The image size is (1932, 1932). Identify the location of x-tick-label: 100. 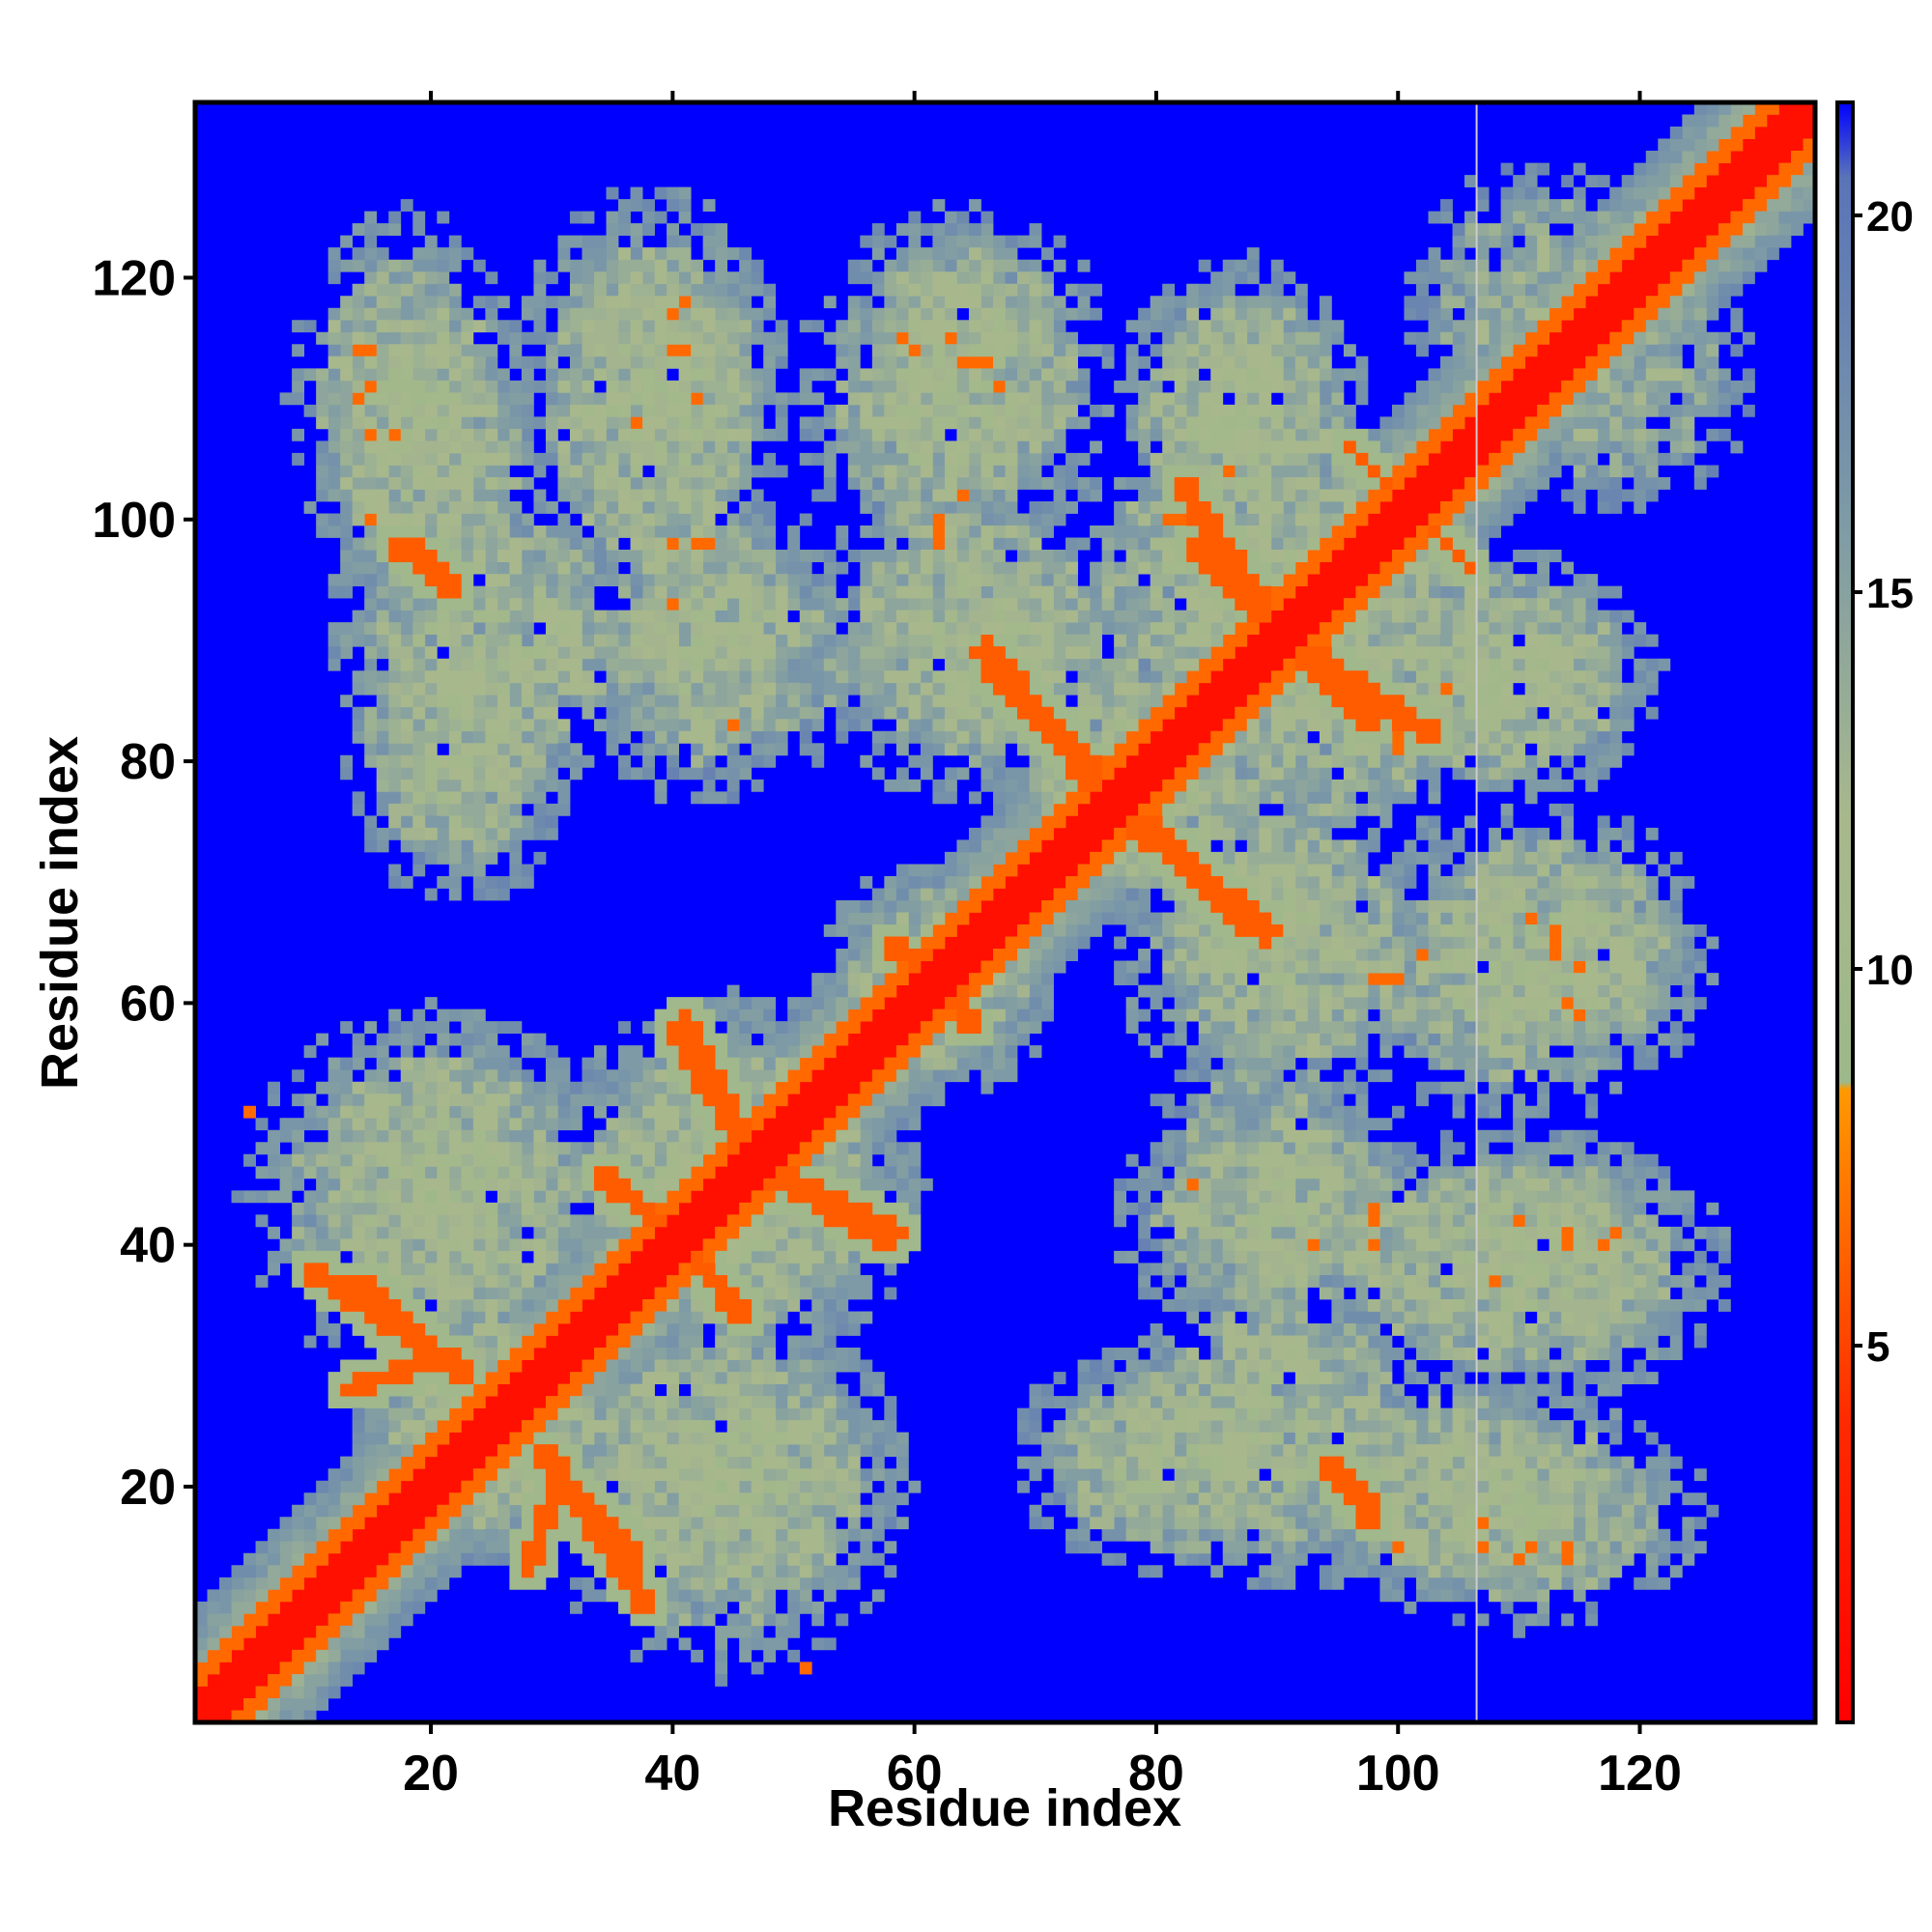
(1398, 1774).